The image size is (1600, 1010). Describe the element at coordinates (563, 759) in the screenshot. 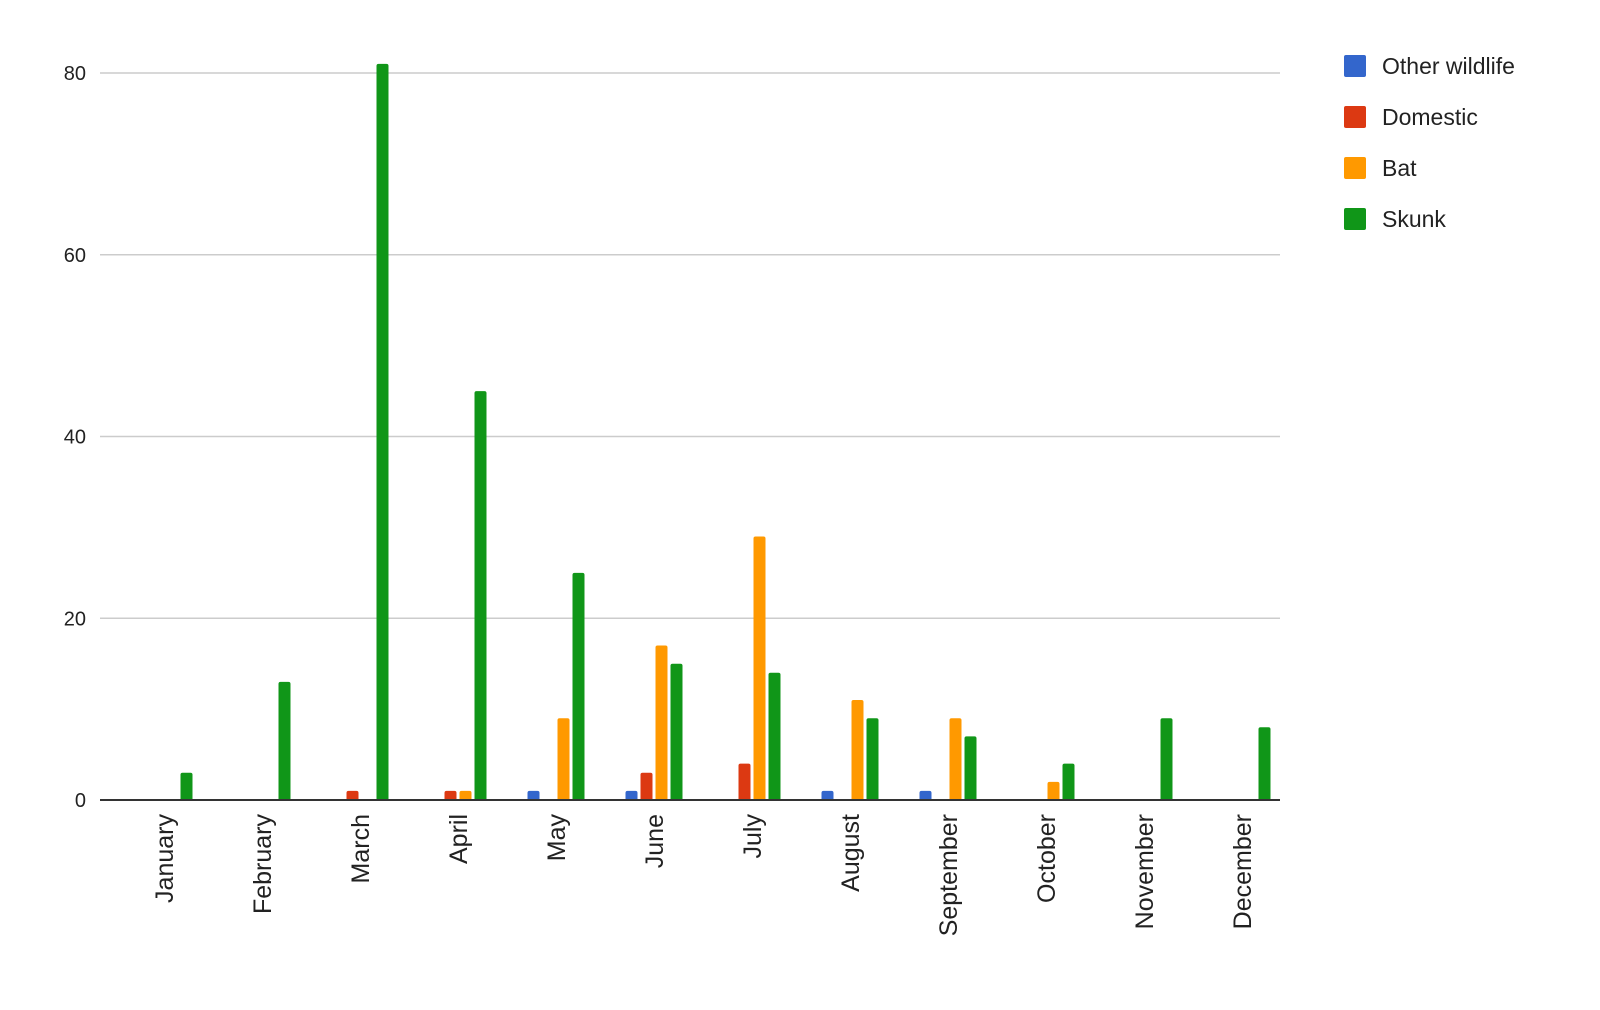

I see `bar-bat-may` at that location.